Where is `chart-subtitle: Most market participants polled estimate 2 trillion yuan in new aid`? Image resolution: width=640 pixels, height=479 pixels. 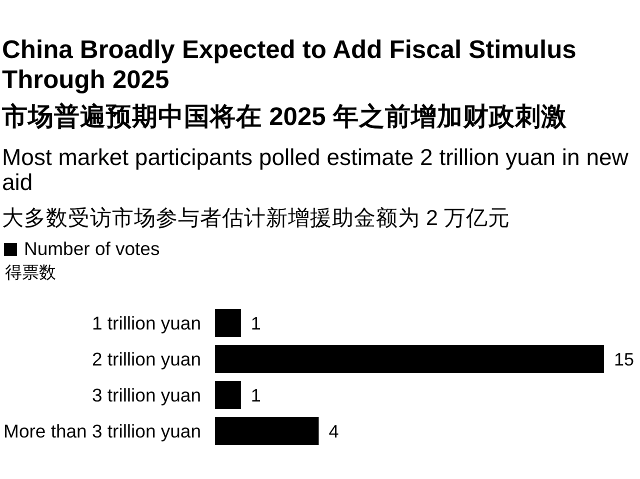 chart-subtitle: Most market participants polled estimate 2 trillion yuan in new aid is located at coordinates (315, 169).